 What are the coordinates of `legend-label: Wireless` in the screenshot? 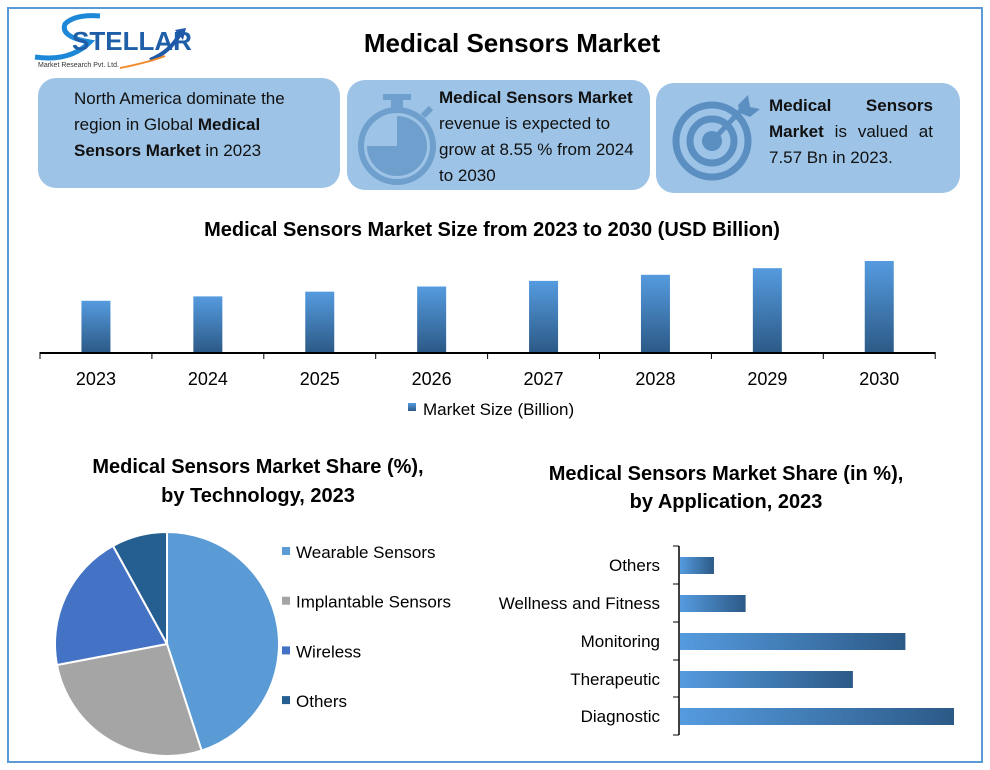 It's located at (328, 651).